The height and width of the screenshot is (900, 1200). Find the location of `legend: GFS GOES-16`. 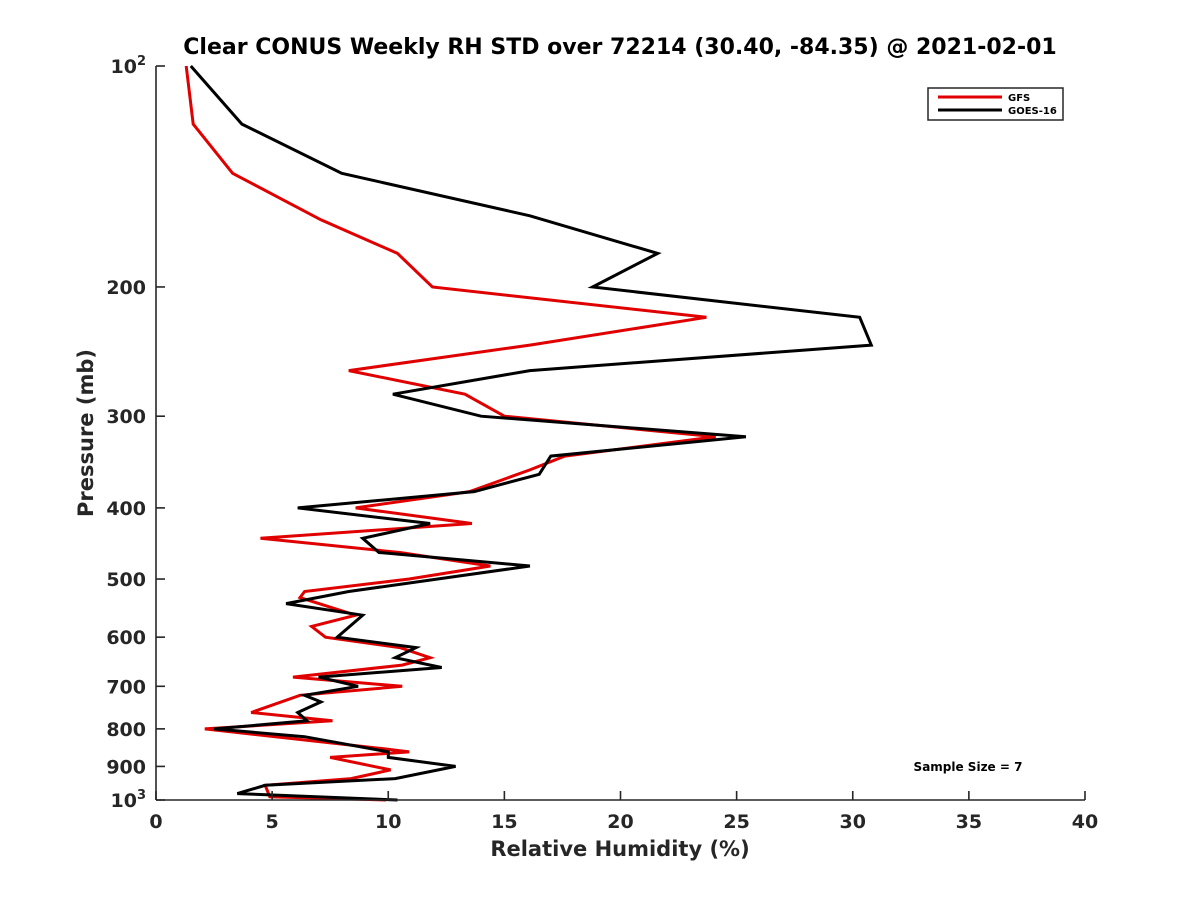

legend: GFS GOES-16 is located at coordinates (995, 104).